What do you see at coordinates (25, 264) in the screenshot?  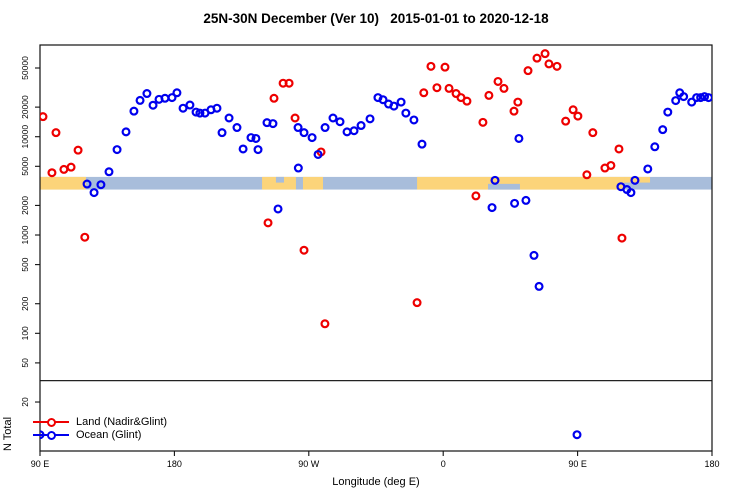 I see `y-tick-label: 500` at bounding box center [25, 264].